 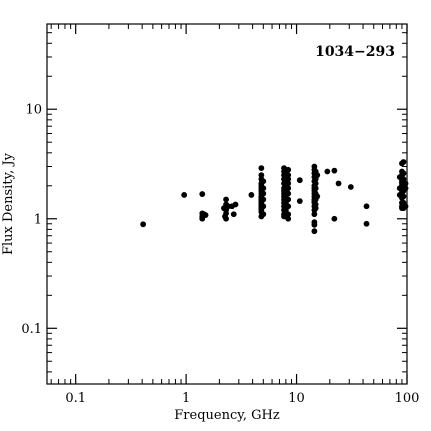 What do you see at coordinates (407, 398) in the screenshot?
I see `x-tick-label: 100` at bounding box center [407, 398].